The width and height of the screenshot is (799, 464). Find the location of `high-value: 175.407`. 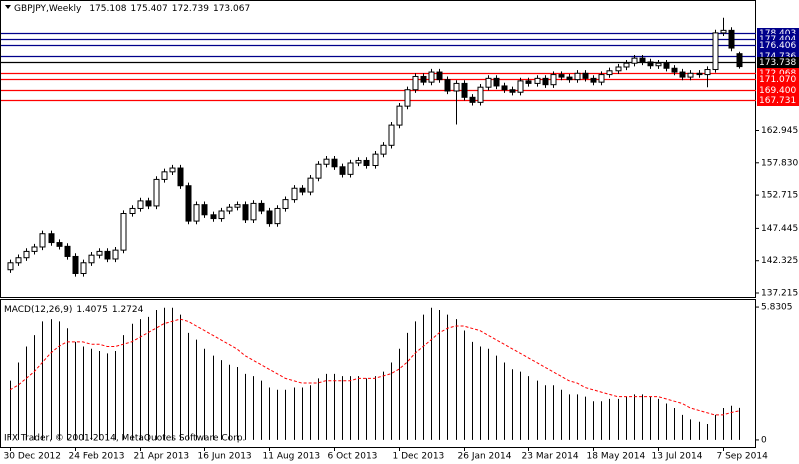

high-value: 175.407 is located at coordinates (149, 9).